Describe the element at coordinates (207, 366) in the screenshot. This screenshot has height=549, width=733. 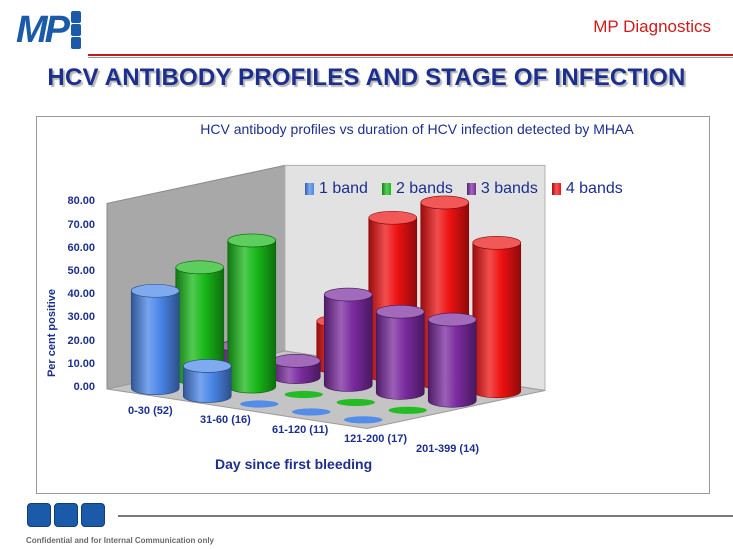
I see `bar-1-band-2-top` at that location.